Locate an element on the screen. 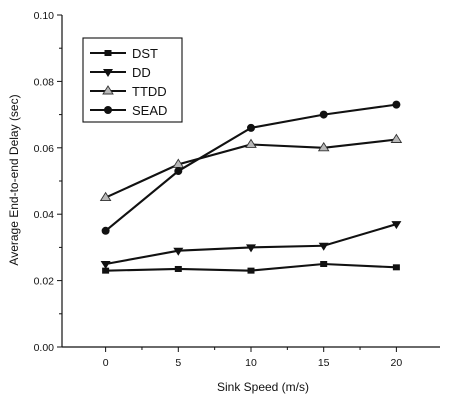 This screenshot has height=401, width=465. series-line-ttdd is located at coordinates (251, 168).